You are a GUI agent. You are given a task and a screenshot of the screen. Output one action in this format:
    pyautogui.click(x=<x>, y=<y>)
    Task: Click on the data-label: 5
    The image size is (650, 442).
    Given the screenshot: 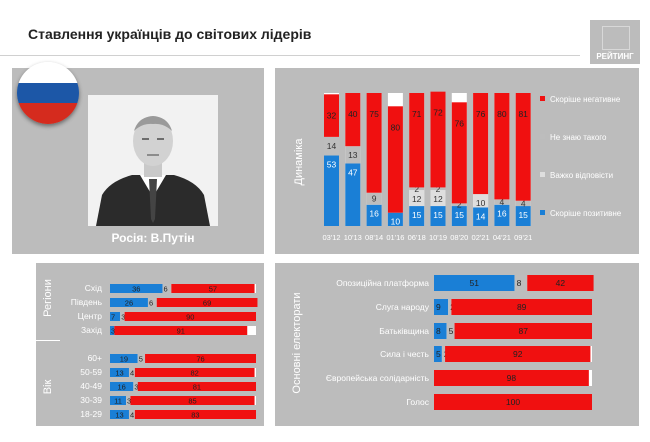 What is the action you would take?
    pyautogui.click(x=438, y=354)
    